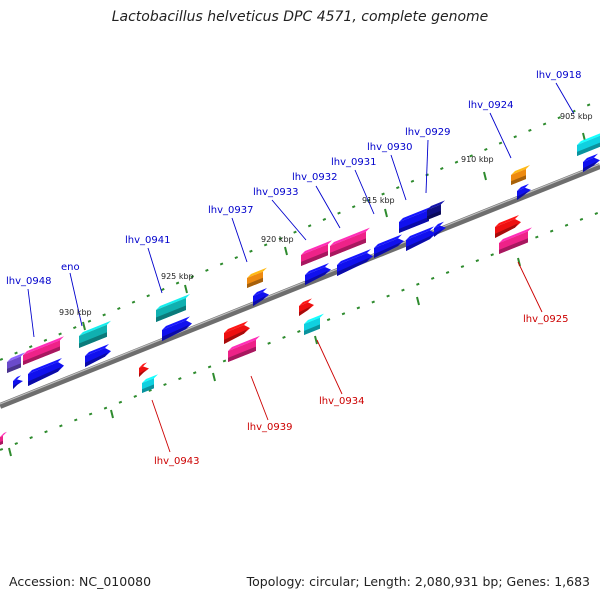 The width and height of the screenshot is (600, 600). What do you see at coordinates (43, 350) in the screenshot?
I see `gene-0948-pink` at bounding box center [43, 350].